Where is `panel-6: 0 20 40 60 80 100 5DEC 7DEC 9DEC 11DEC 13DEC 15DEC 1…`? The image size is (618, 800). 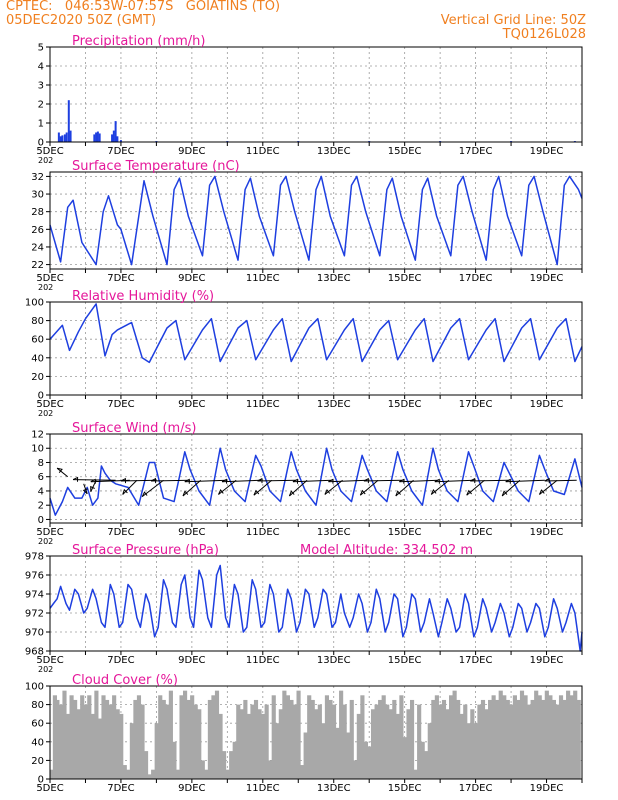 panel-6: 0 20 40 60 80 100 5DEC 7DEC 9DEC 11DEC 13DEC 15DEC 1… is located at coordinates (304, 733).